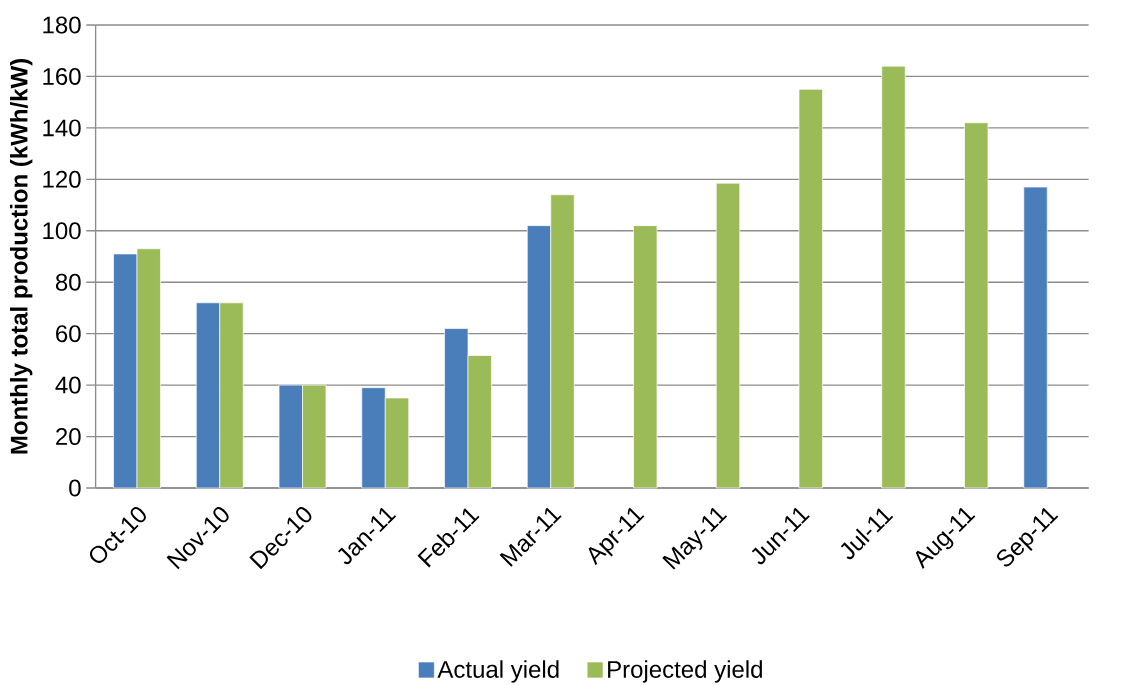 This screenshot has height=685, width=1137. I want to click on y-tick-label: 120, so click(62, 179).